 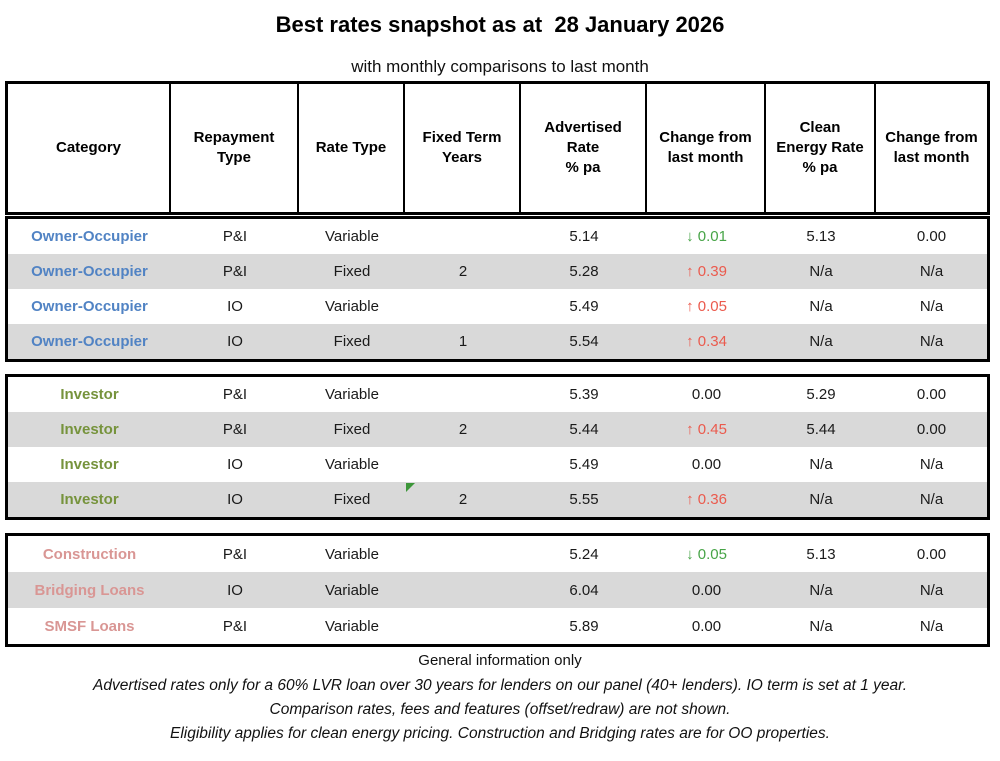 I want to click on cell-clean-rate: 5.44, so click(x=821, y=429).